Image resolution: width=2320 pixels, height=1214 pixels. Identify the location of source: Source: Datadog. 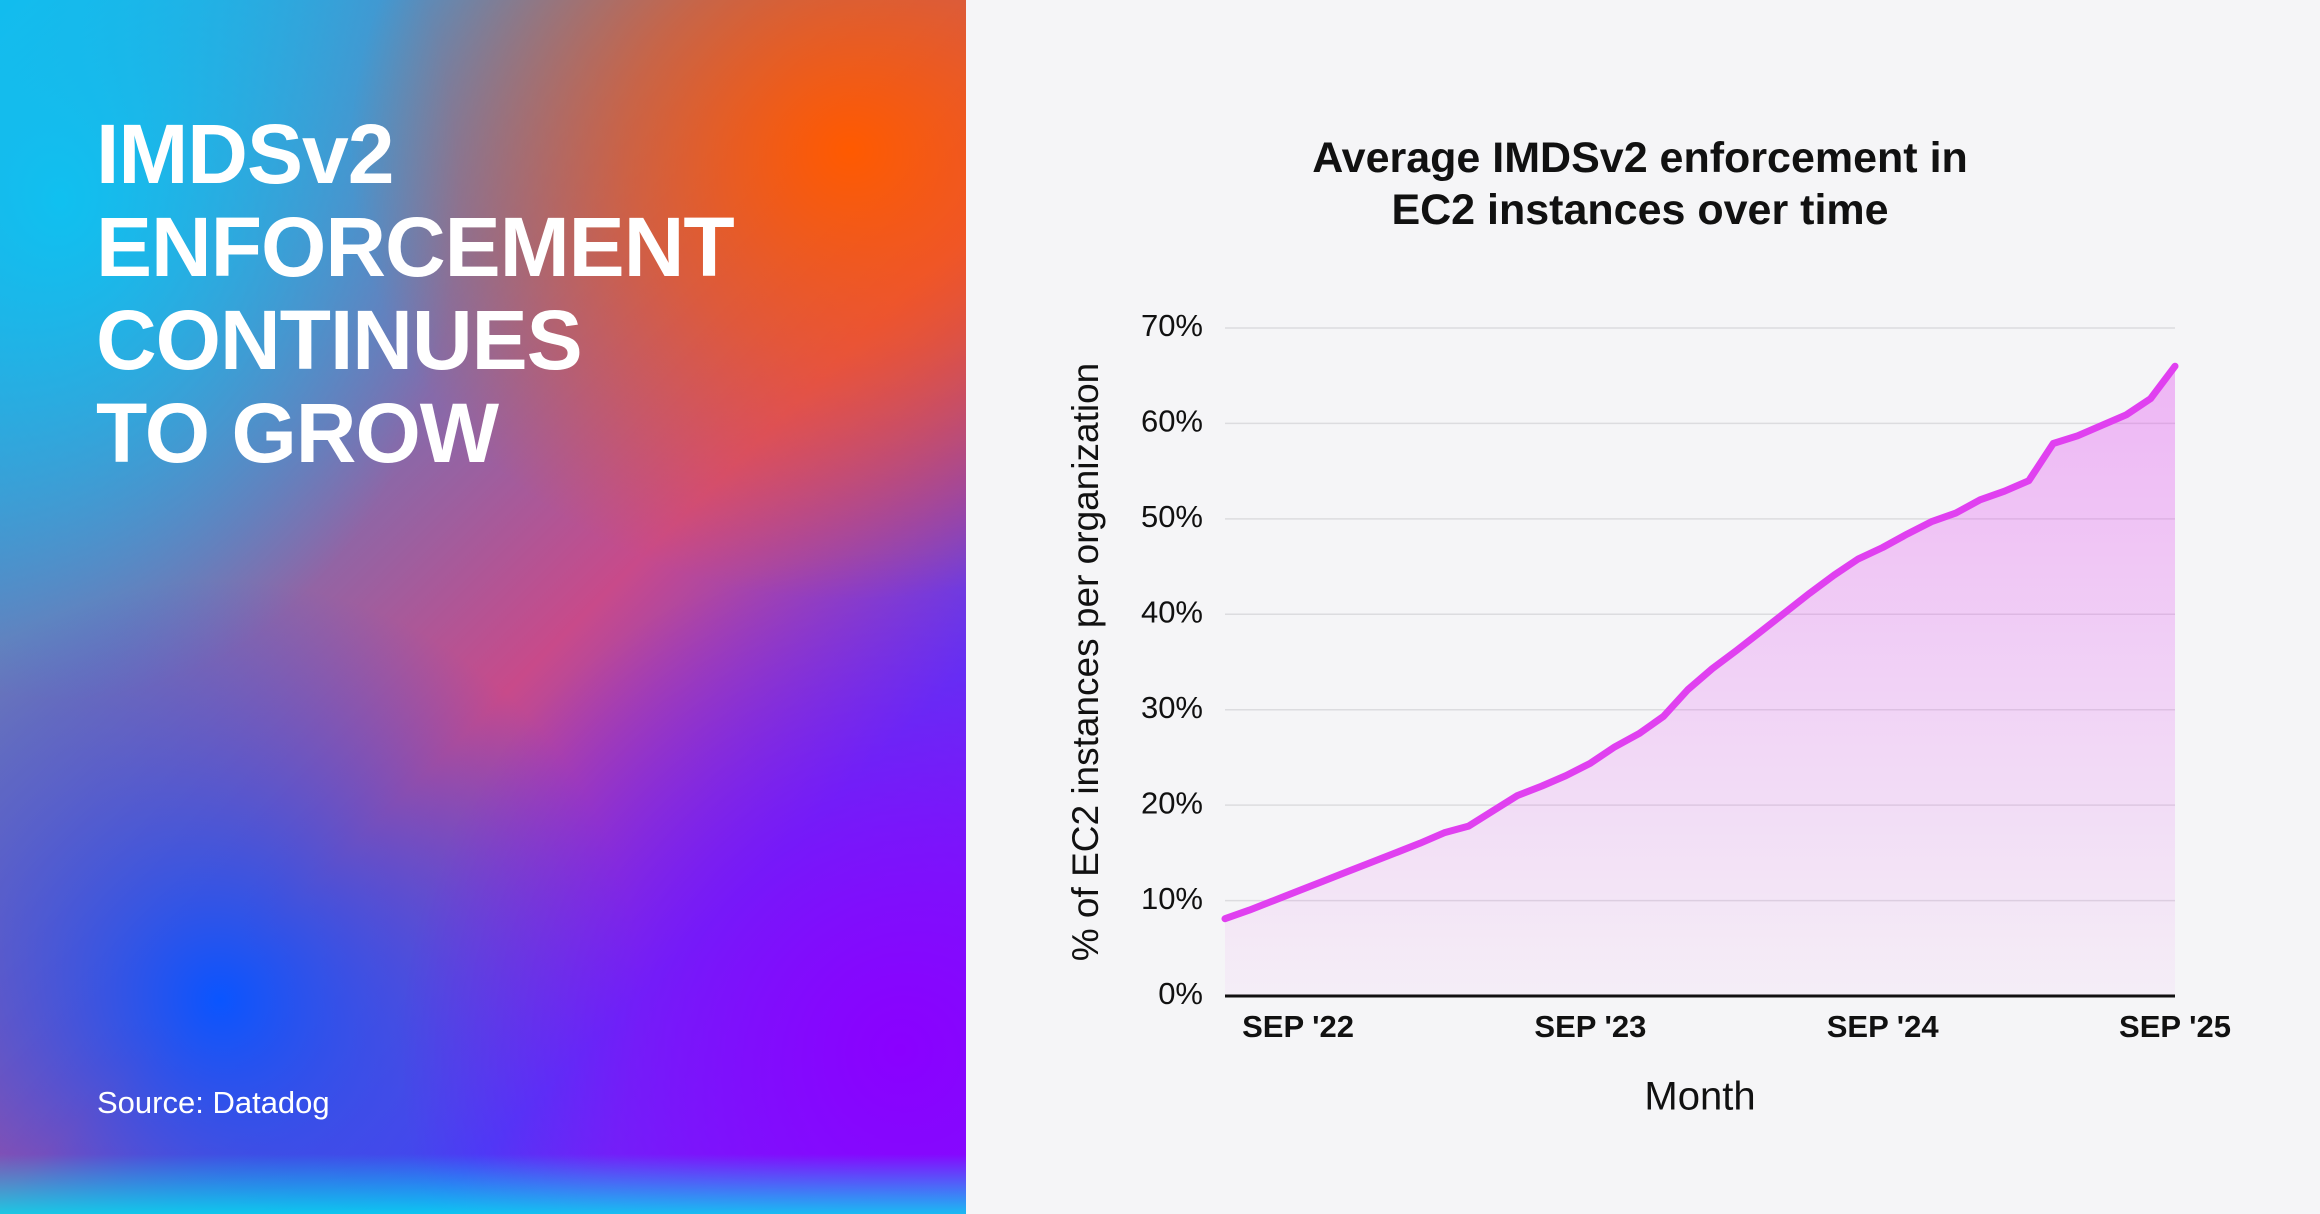
(213, 1102).